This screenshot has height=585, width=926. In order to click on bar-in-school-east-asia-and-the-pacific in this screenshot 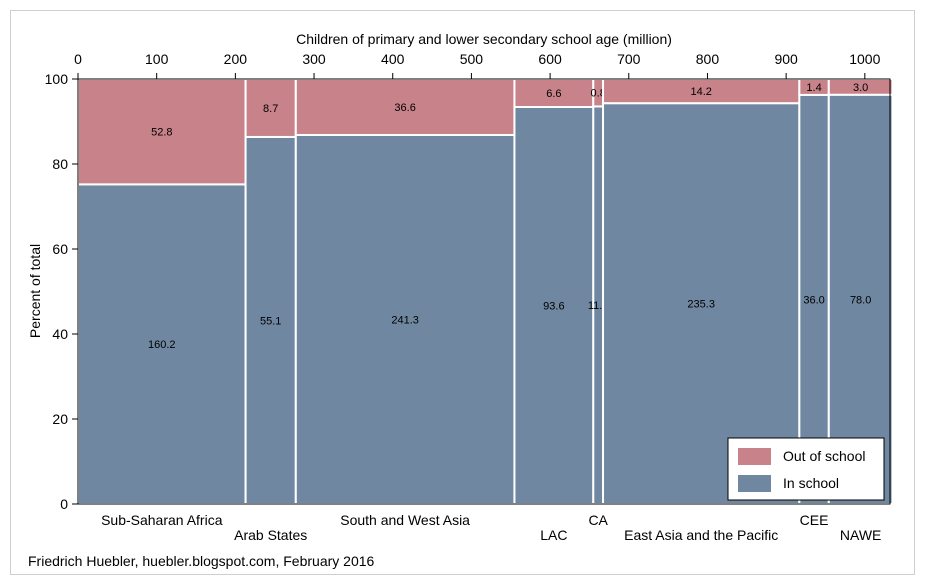, I will do `click(701, 303)`.